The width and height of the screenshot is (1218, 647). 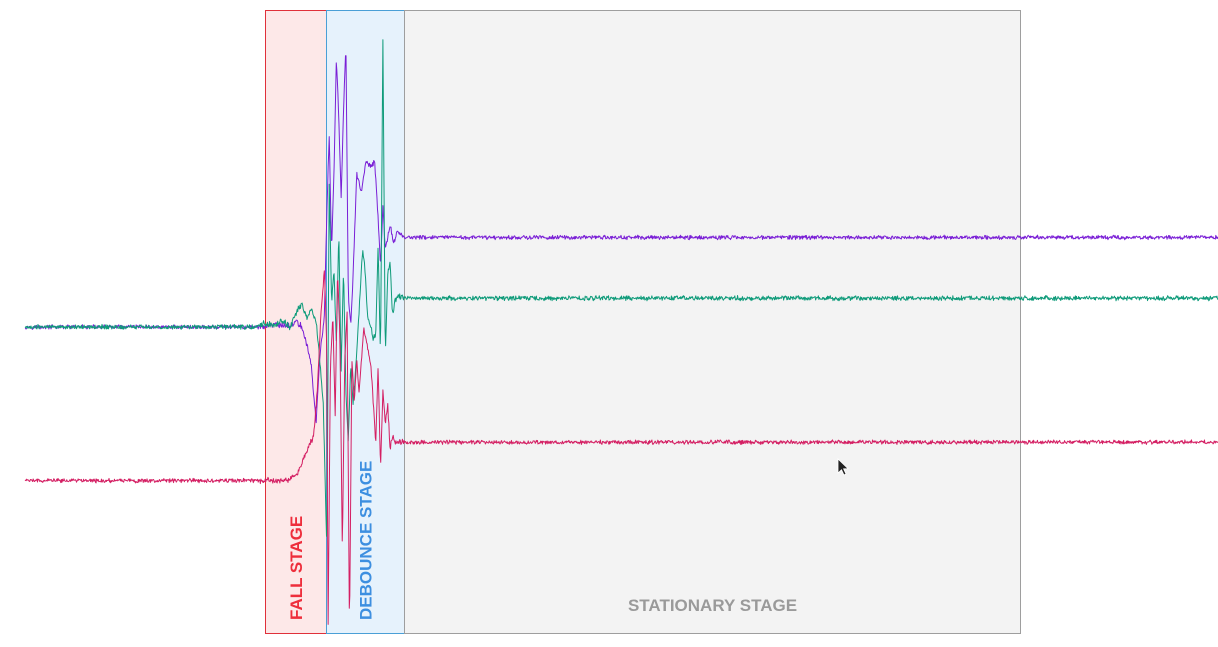 What do you see at coordinates (542, 540) in the screenshot?
I see `stage-labels: FALL STAGE DEBOUNCE STAGE STATIONARY STAGE` at bounding box center [542, 540].